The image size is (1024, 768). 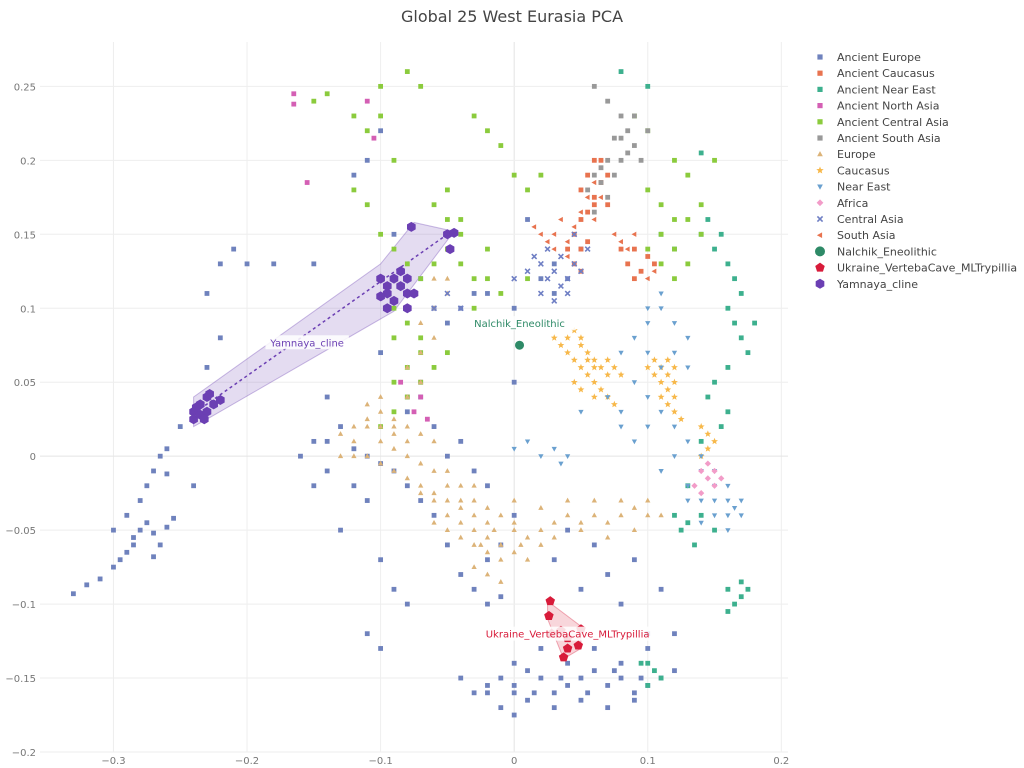 What do you see at coordinates (883, 122) in the screenshot?
I see `legend-item-ancient-central-asia: Ancient Central Asia` at bounding box center [883, 122].